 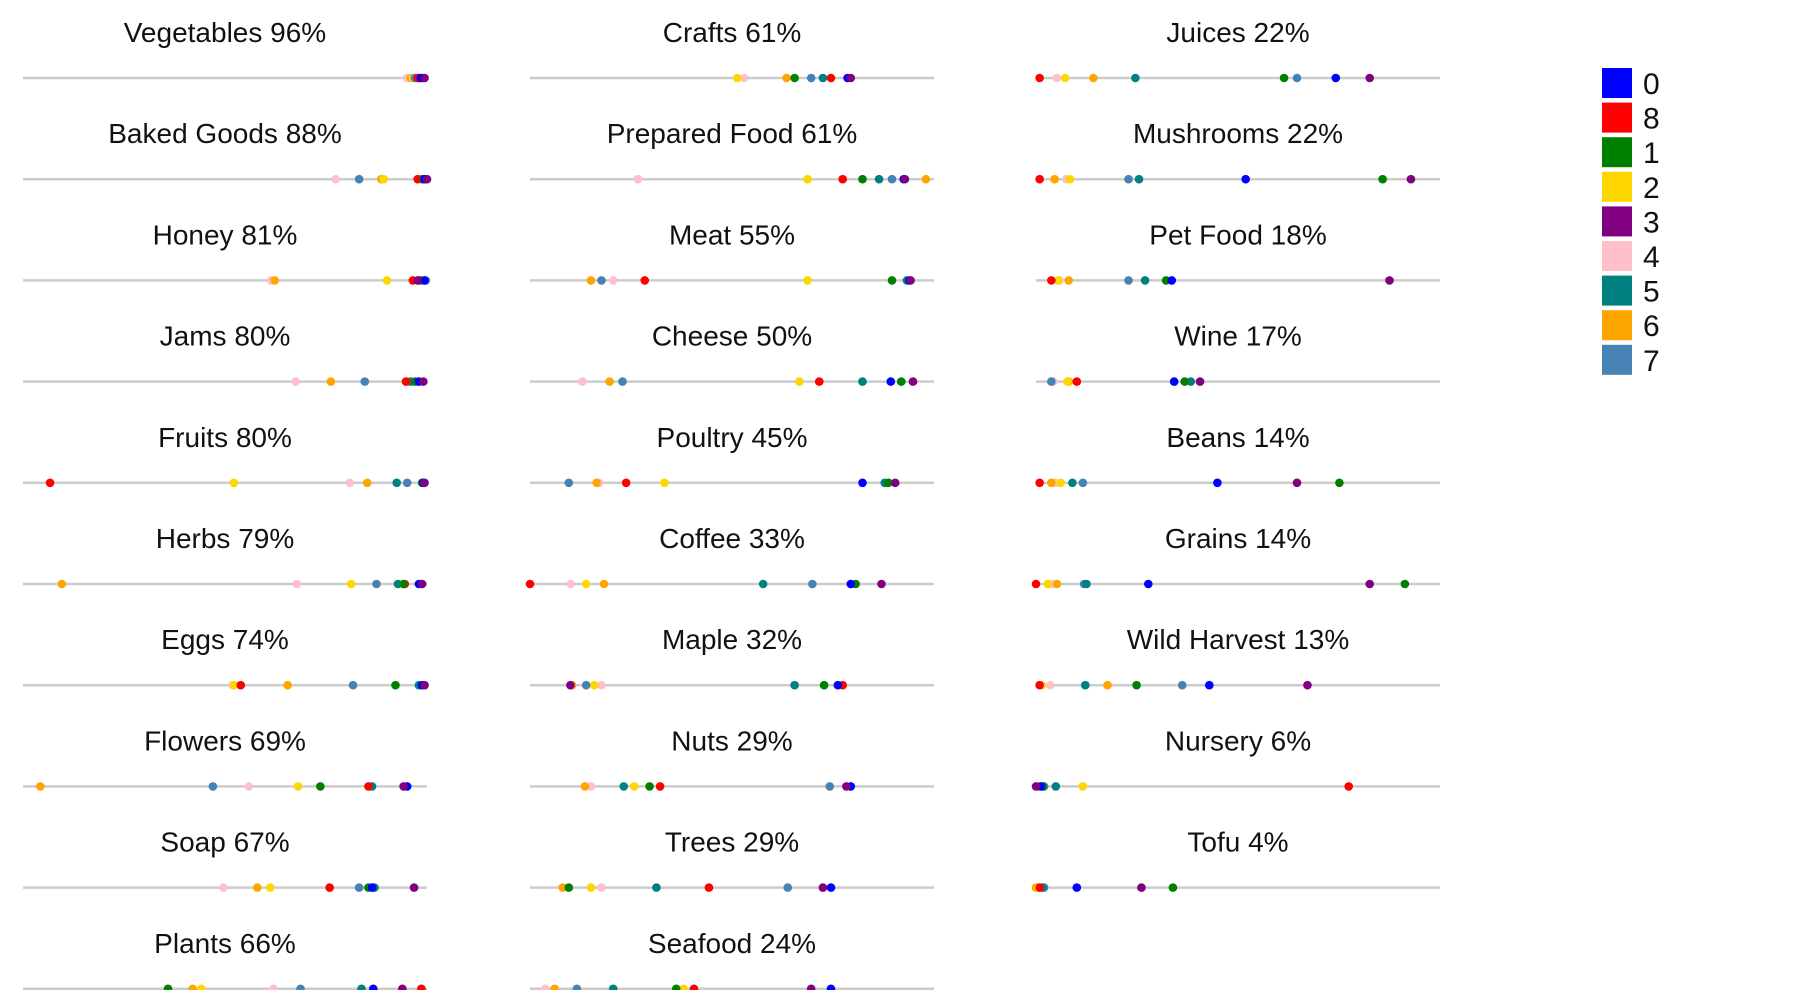 What do you see at coordinates (1238, 639) in the screenshot?
I see `panel-title: Wild Harvest 13%` at bounding box center [1238, 639].